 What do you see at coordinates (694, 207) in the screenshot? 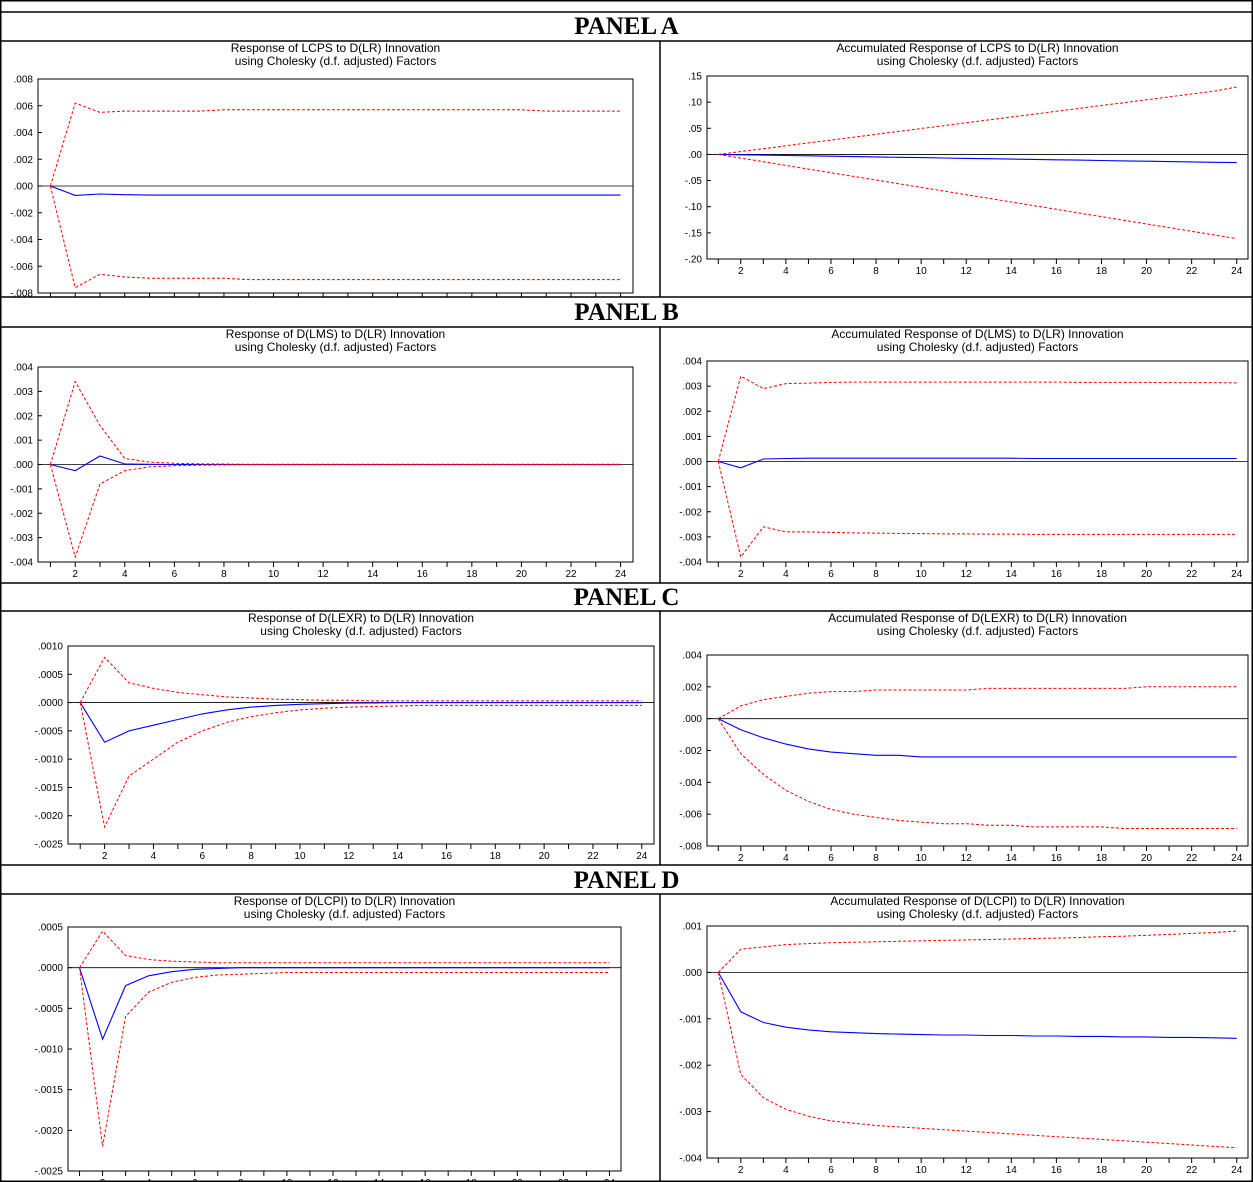
I see `y-tick-label: -.10` at bounding box center [694, 207].